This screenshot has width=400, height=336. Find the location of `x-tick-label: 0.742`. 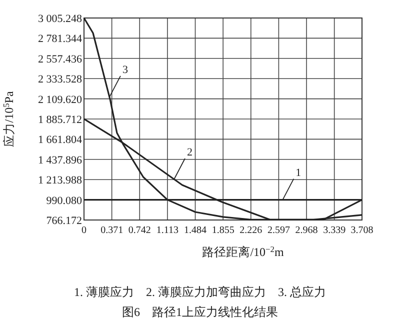

x-tick-label: 0.742 is located at coordinates (139, 230).